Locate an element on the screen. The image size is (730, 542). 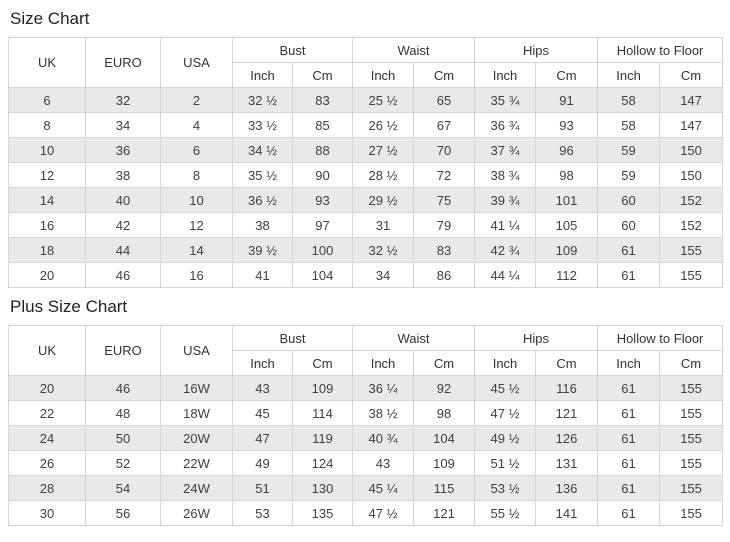
header-waist-inch: Inch is located at coordinates (383, 75).